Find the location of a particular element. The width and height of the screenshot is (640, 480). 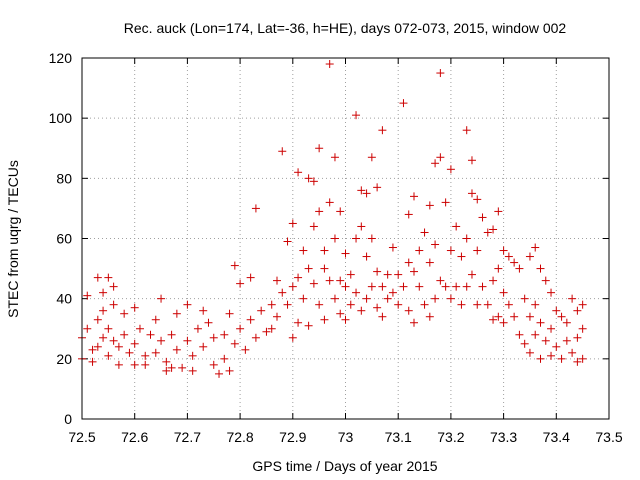

x-tick-label: 73.3 is located at coordinates (503, 437).